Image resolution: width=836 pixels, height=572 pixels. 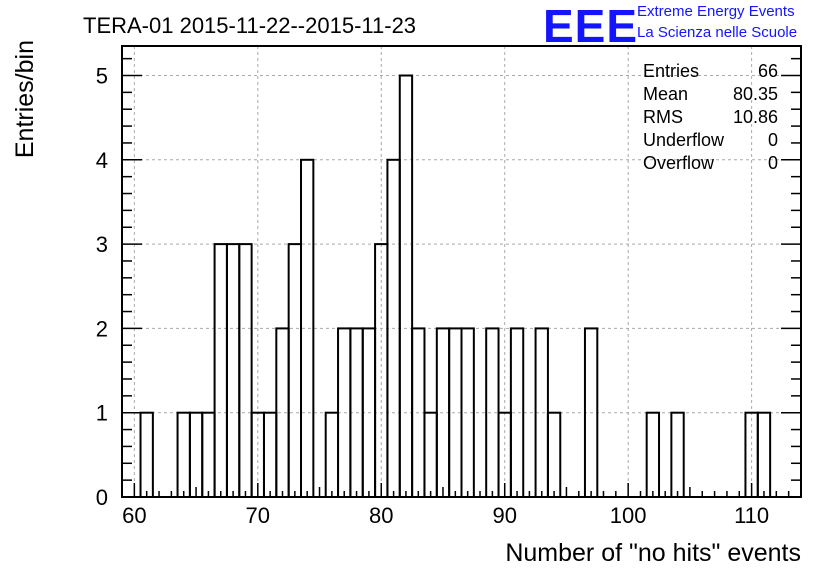 What do you see at coordinates (755, 117) in the screenshot?
I see `stats-value: 10.86` at bounding box center [755, 117].